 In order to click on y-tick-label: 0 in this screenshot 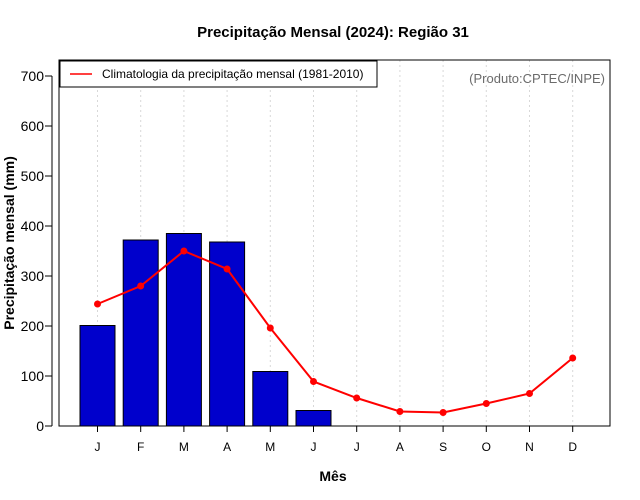, I will do `click(40, 426)`.